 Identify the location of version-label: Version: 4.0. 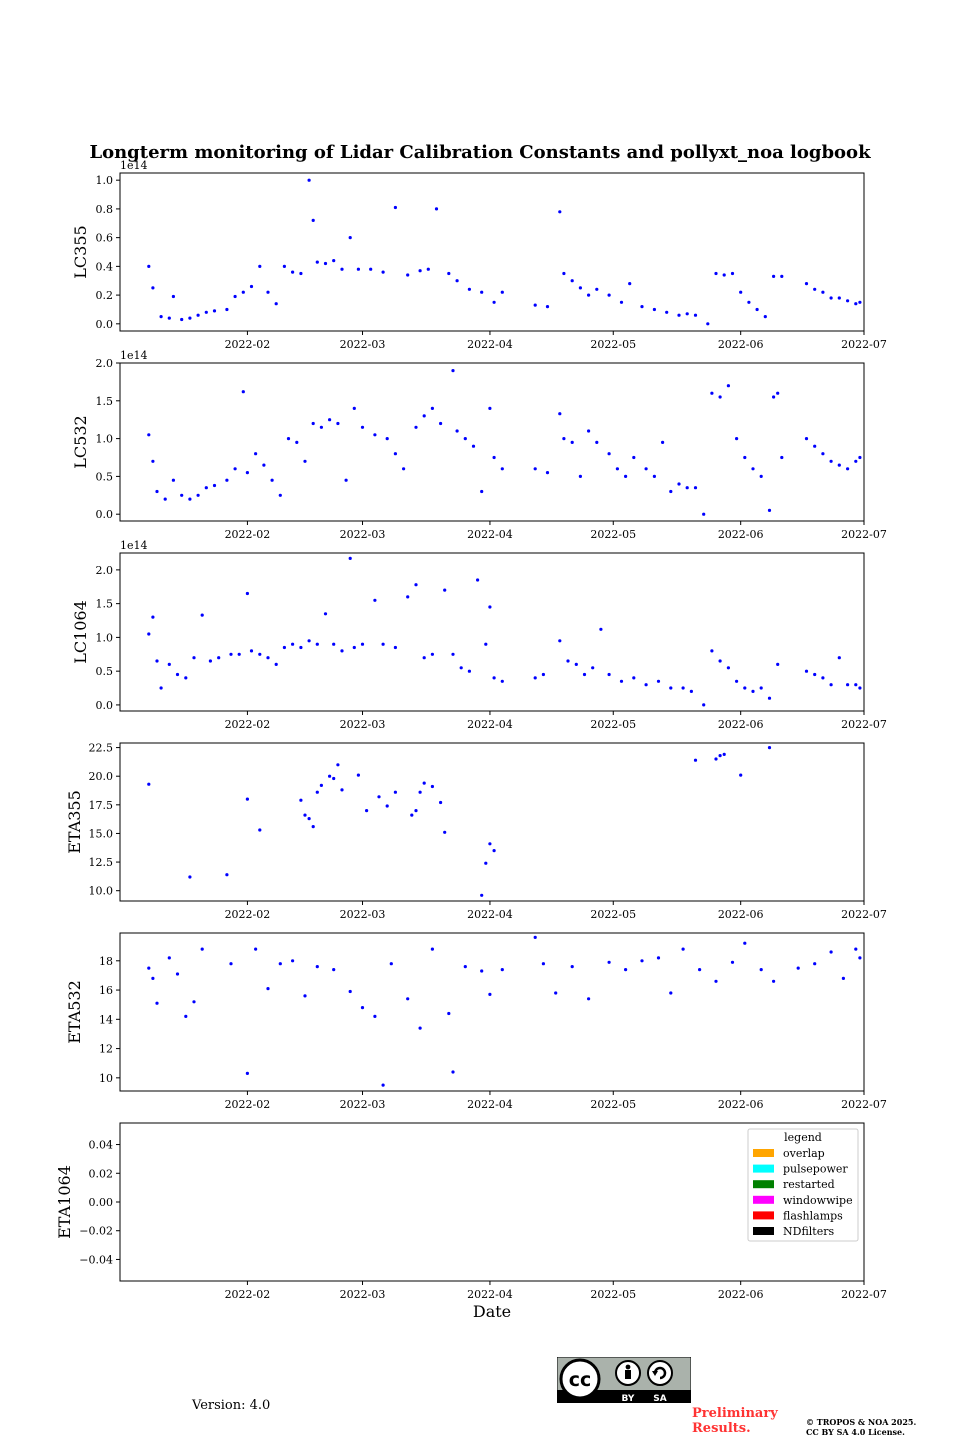
(231, 1405).